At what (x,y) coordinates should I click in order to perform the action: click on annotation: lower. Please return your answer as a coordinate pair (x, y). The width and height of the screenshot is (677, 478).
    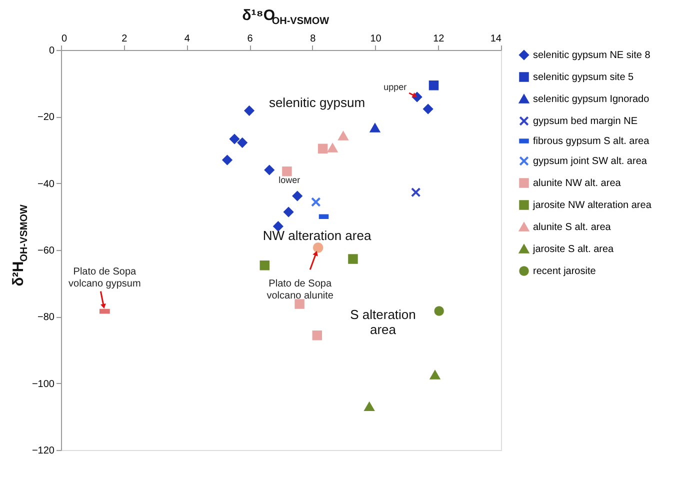
    Looking at the image, I should click on (289, 180).